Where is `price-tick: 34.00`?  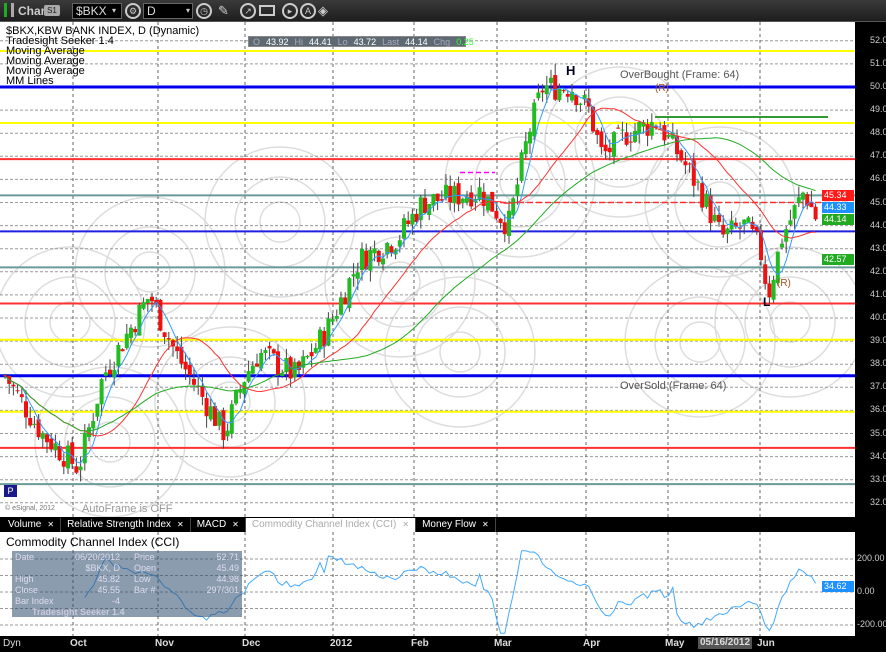
price-tick: 34.00 is located at coordinates (878, 455).